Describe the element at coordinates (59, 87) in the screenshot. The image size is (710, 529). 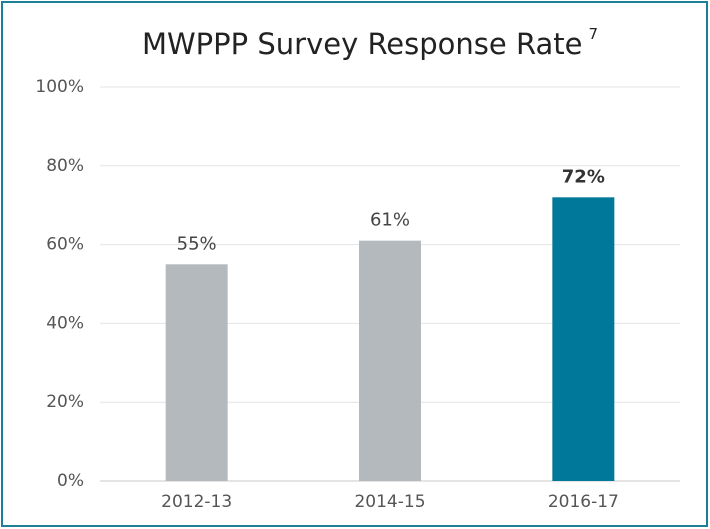
I see `y-tick-label: 100%` at that location.